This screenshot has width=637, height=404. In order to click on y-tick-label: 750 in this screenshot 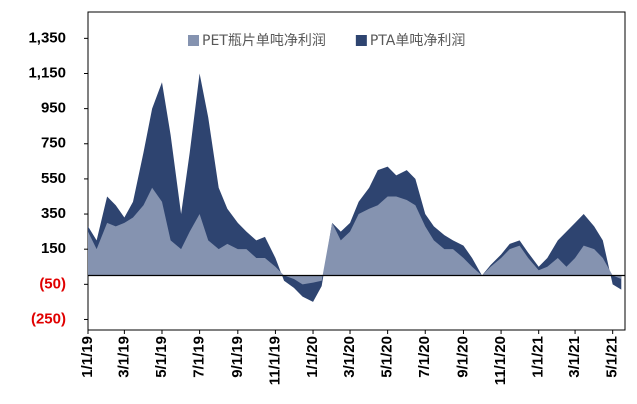, I will do `click(53, 143)`.